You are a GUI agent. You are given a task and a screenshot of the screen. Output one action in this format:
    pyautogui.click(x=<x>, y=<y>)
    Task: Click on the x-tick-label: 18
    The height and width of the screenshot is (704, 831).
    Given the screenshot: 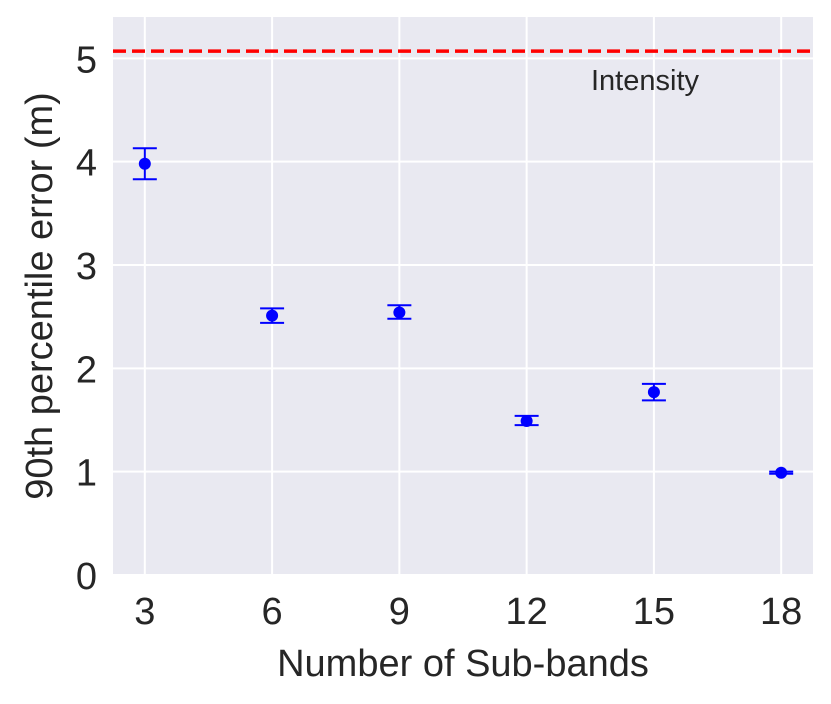 What is the action you would take?
    pyautogui.click(x=781, y=612)
    